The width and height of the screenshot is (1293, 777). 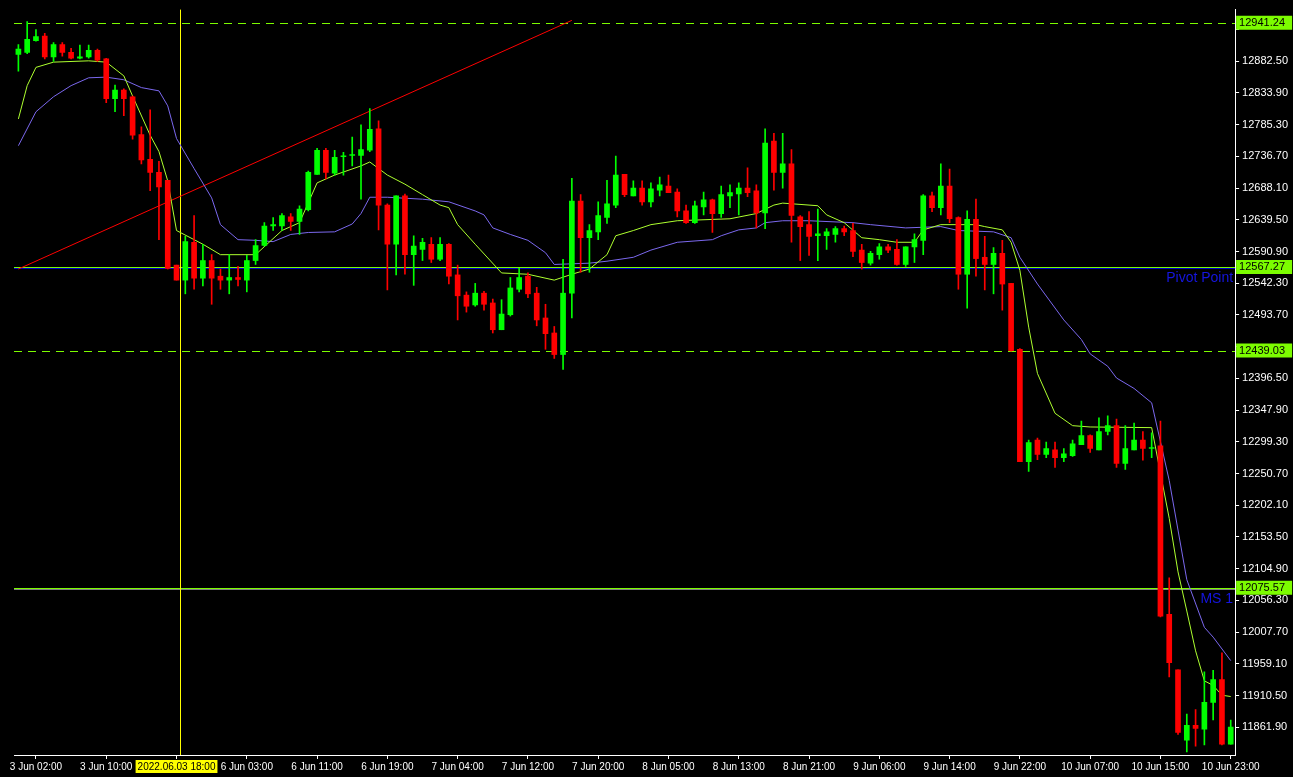 I want to click on x-tick-label: 10 Jun 15:00, so click(x=1160, y=766).